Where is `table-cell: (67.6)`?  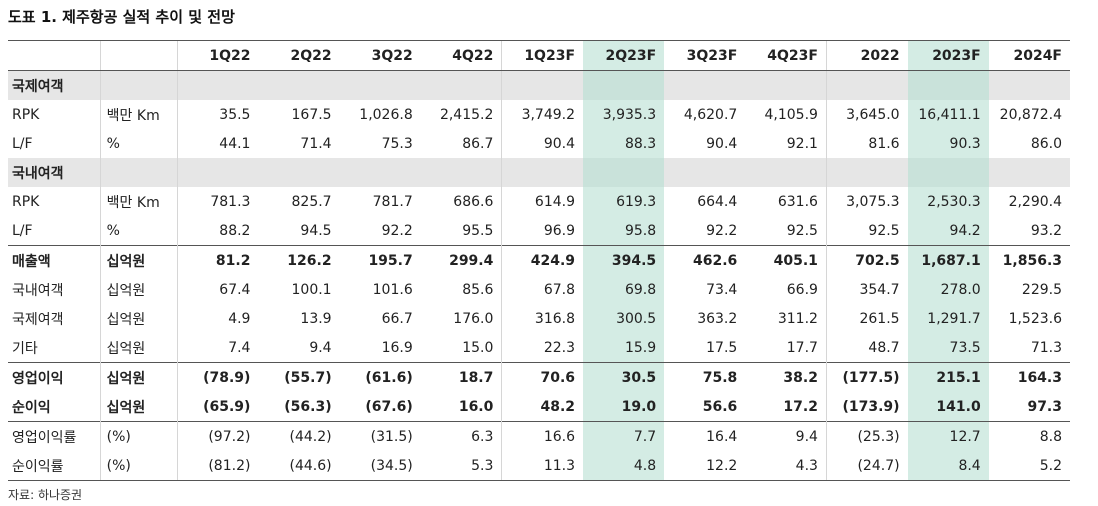 table-cell: (67.6) is located at coordinates (389, 406).